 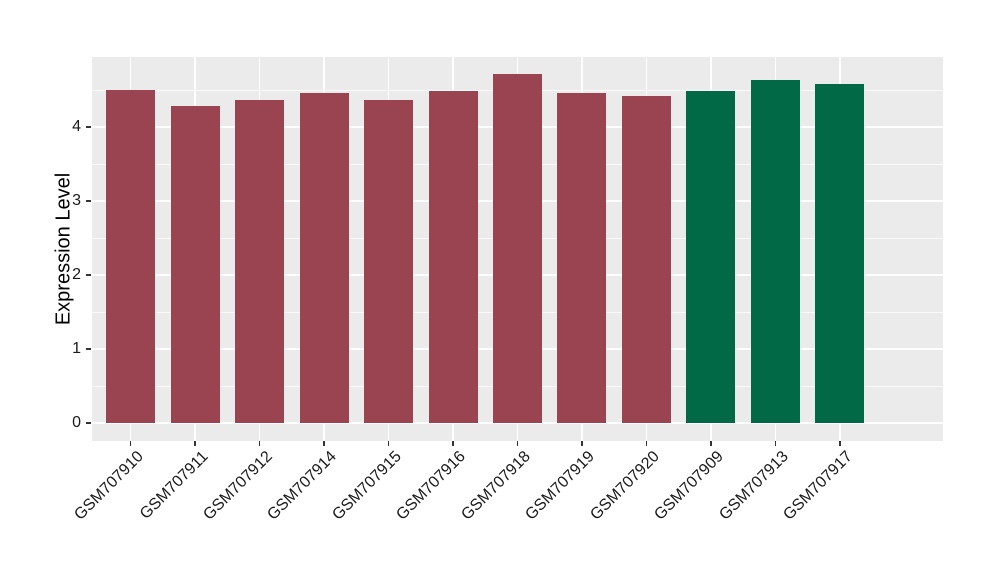 What do you see at coordinates (711, 256) in the screenshot?
I see `bar-GSM707909` at bounding box center [711, 256].